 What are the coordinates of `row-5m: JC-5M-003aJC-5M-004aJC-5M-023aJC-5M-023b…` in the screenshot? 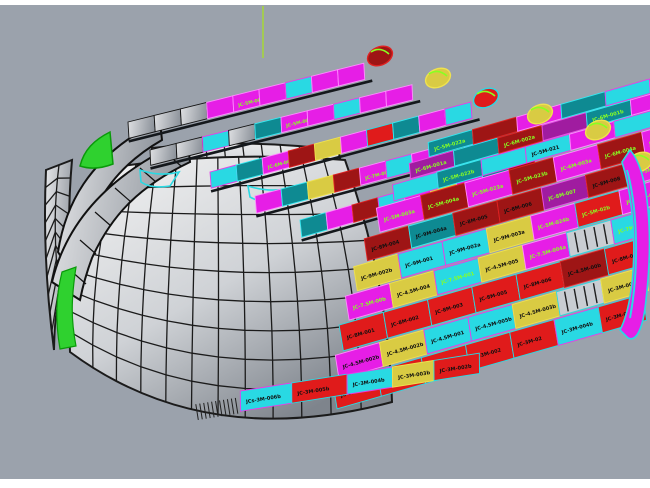 It's located at (511, 175).